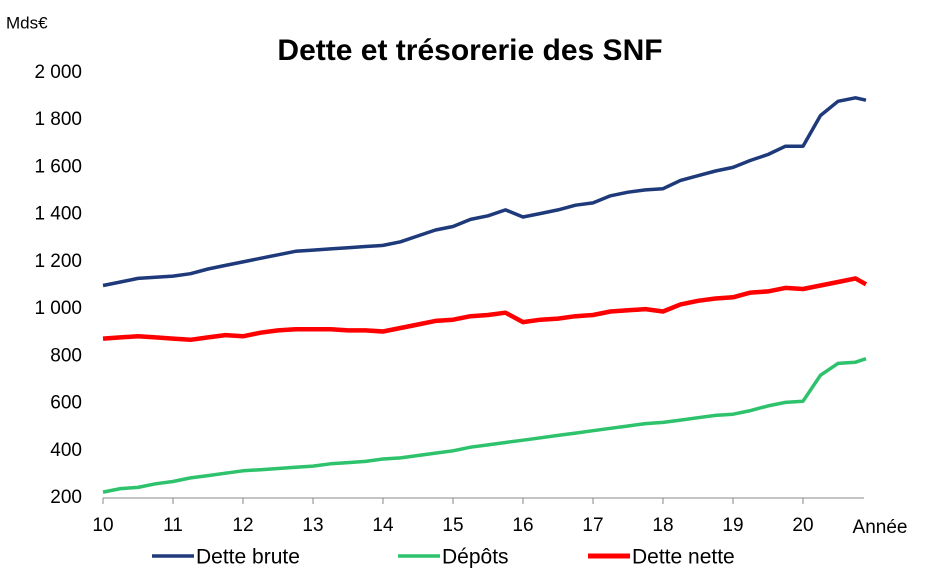 The width and height of the screenshot is (928, 572). What do you see at coordinates (58, 214) in the screenshot?
I see `y-tick-label: 1 400` at bounding box center [58, 214].